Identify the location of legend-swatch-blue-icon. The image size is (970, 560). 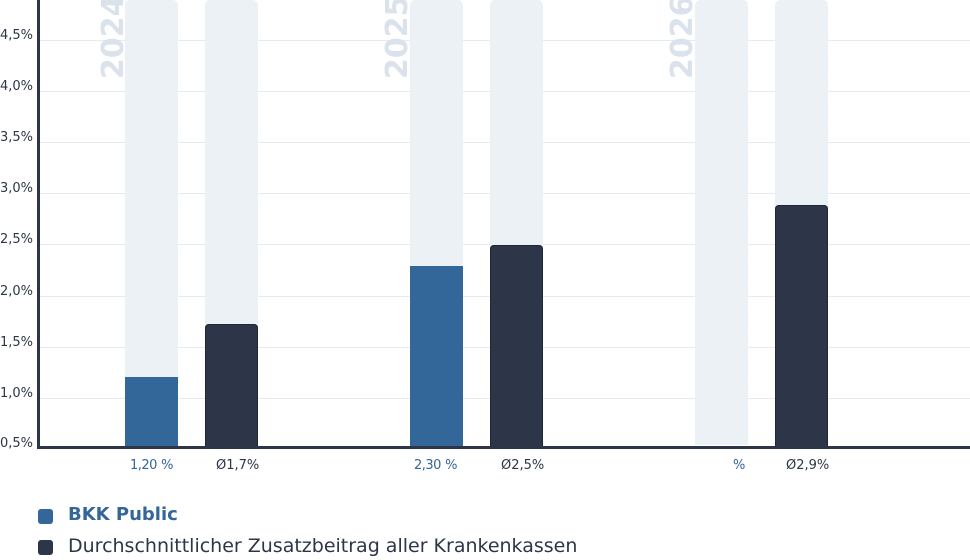
(45, 516).